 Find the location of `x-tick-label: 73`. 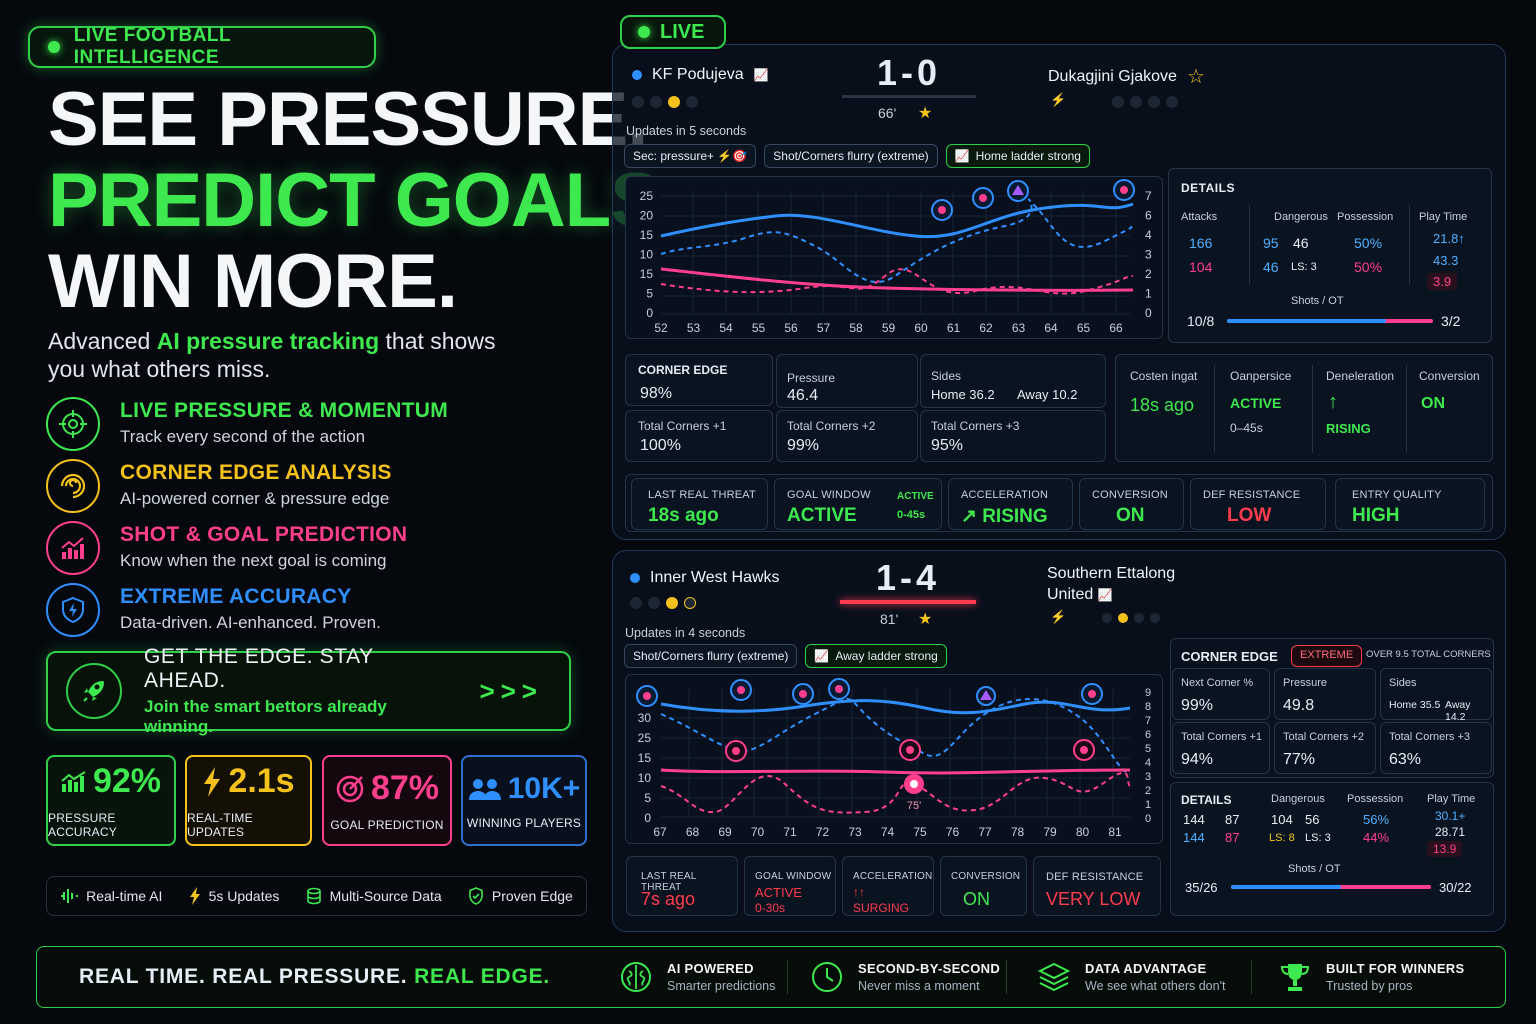

x-tick-label: 73 is located at coordinates (855, 832).